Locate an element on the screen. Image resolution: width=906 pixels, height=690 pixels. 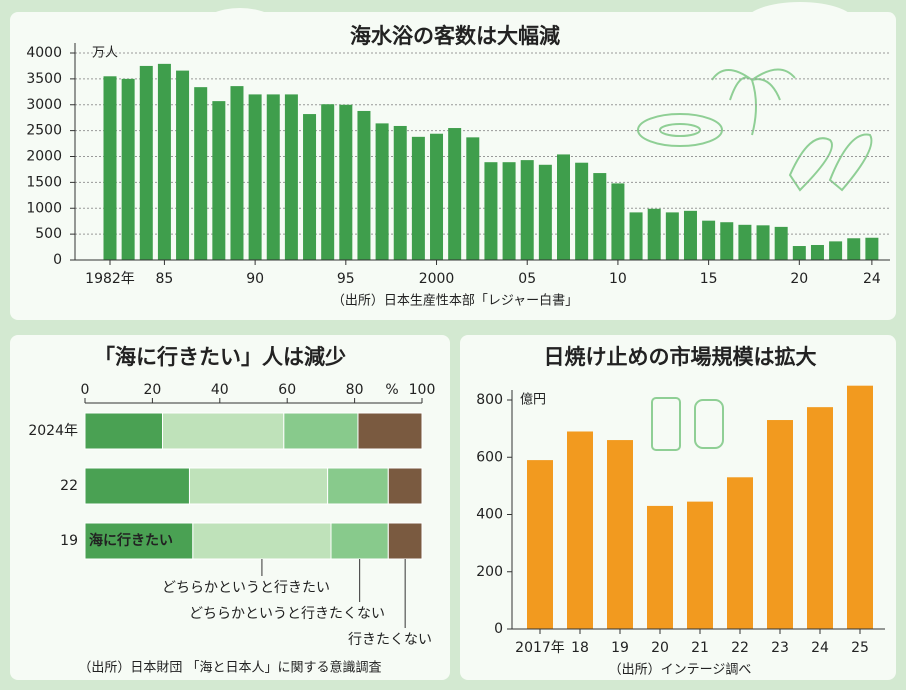
y-tick-label: 22 is located at coordinates (69, 486).